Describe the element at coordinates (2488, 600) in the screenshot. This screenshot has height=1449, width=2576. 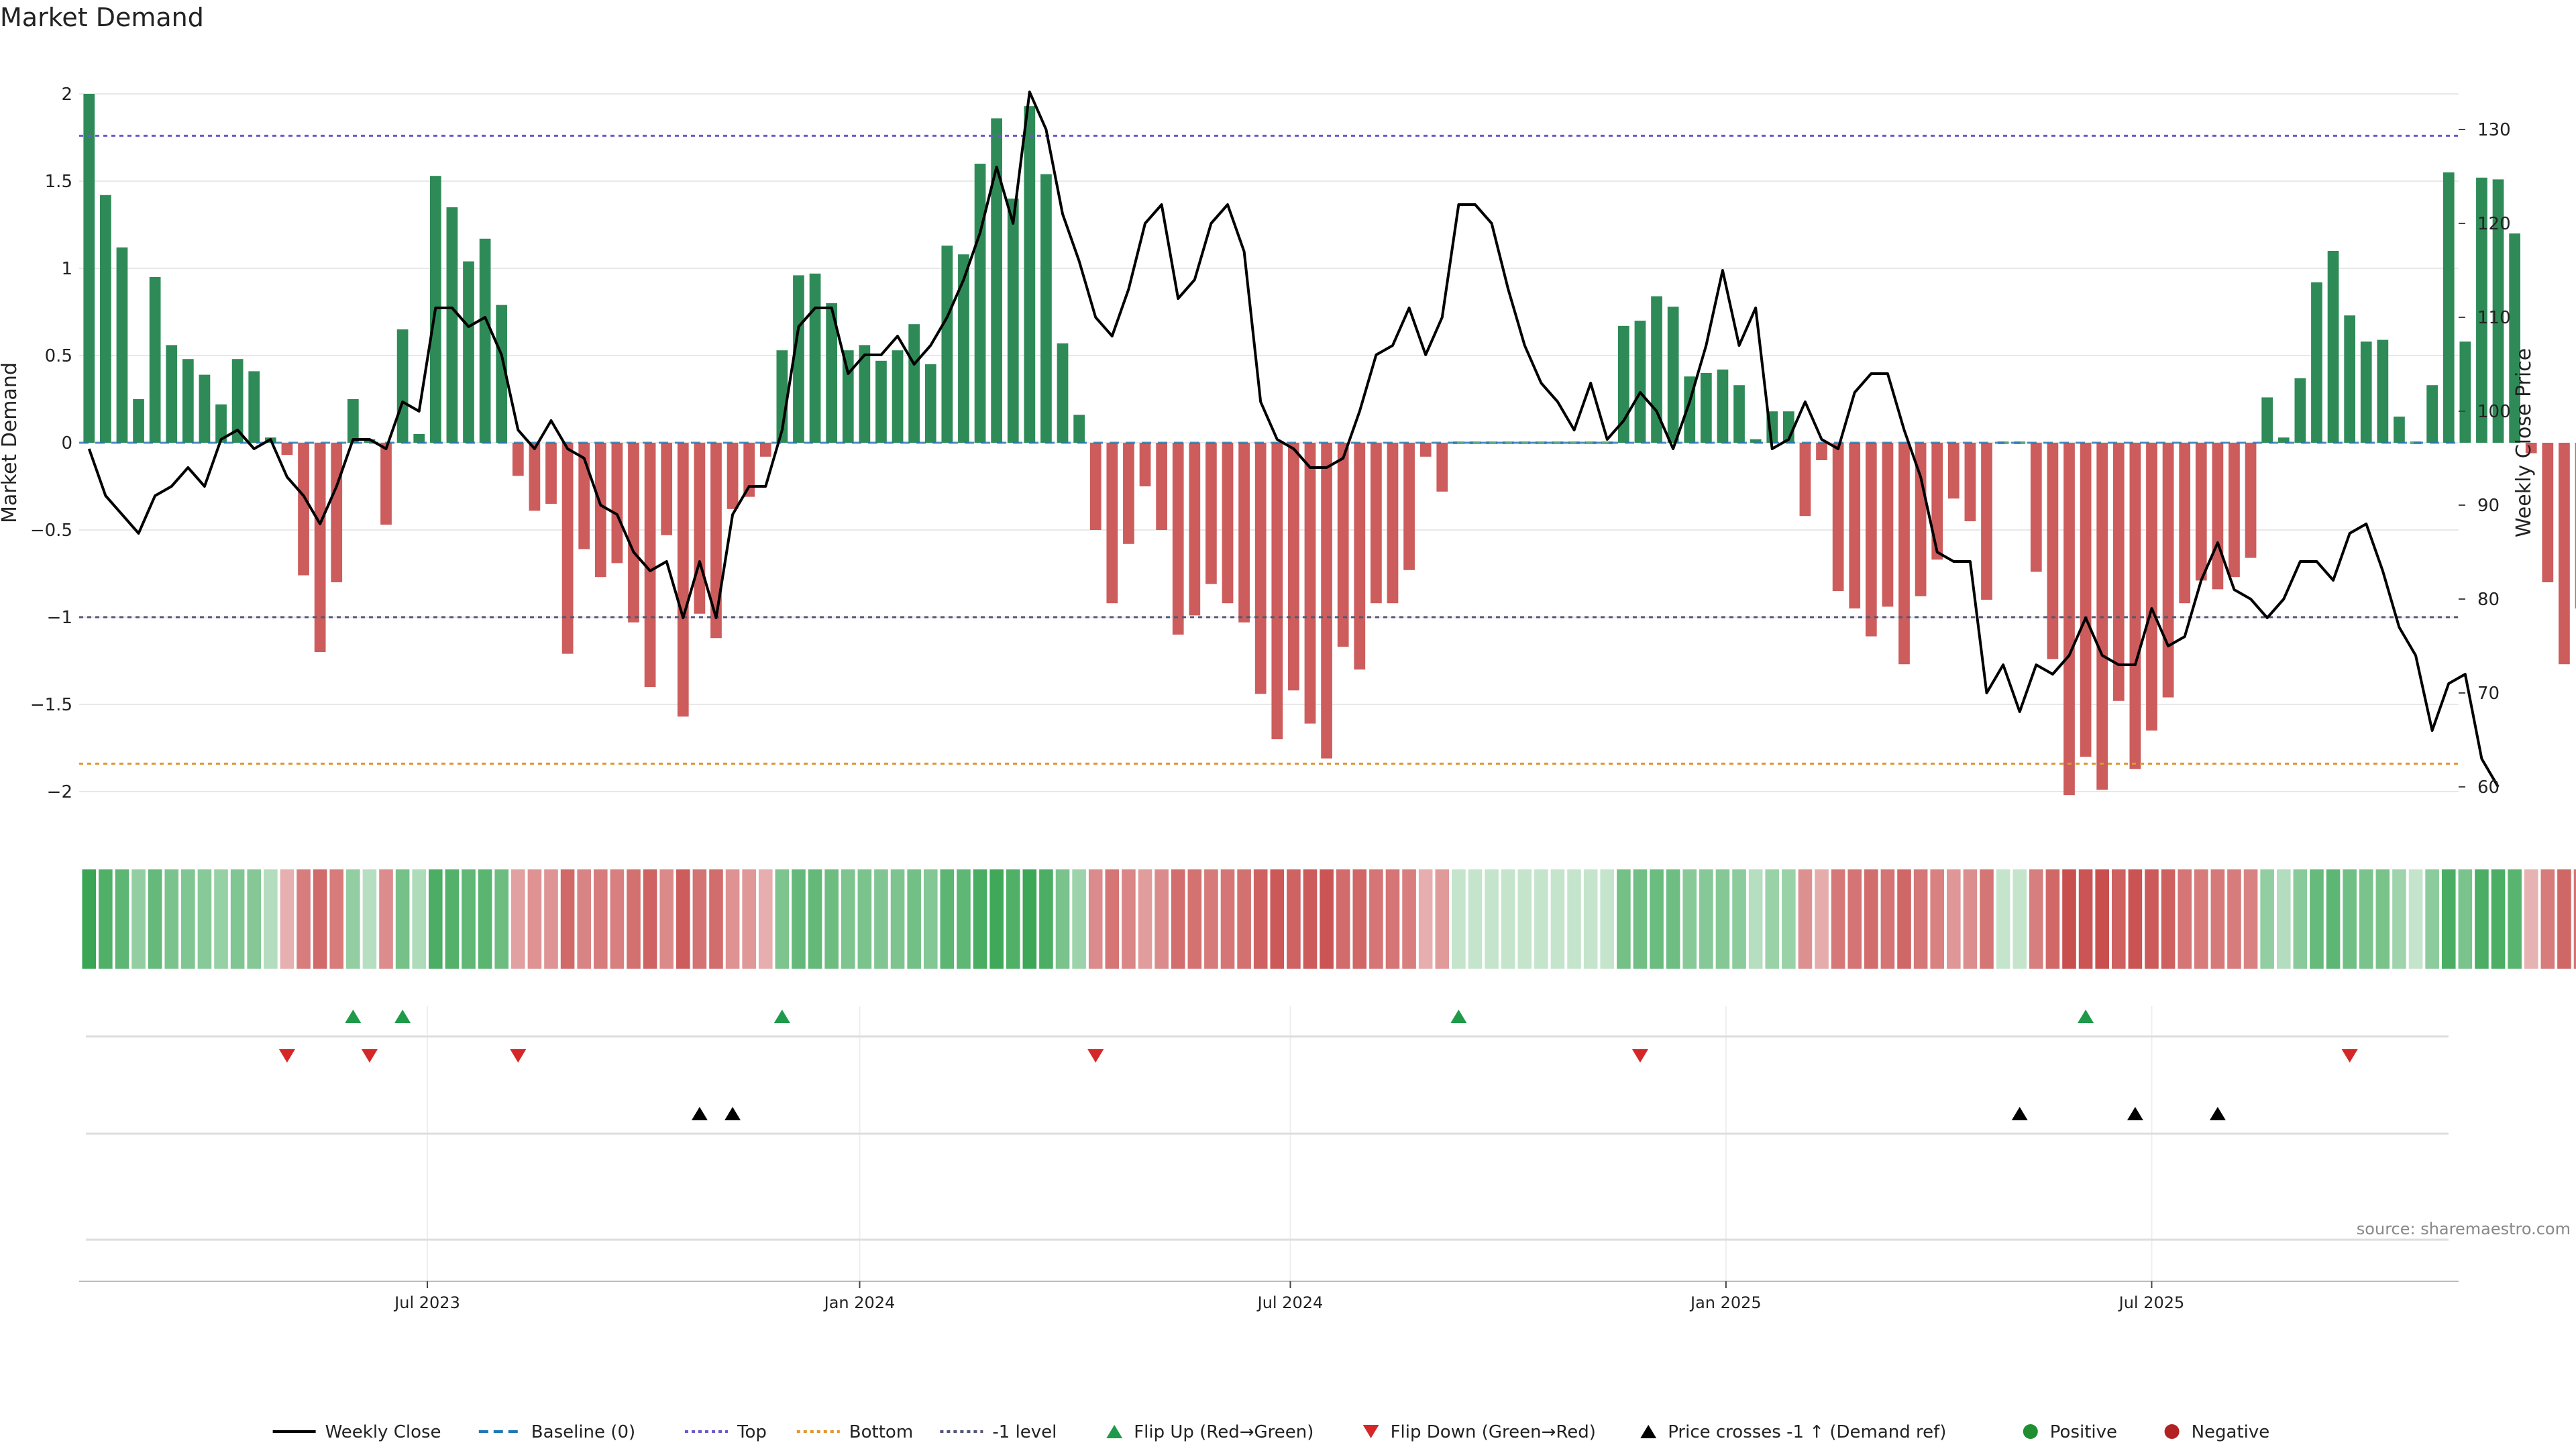
I see `y2-tick-label: 80` at that location.